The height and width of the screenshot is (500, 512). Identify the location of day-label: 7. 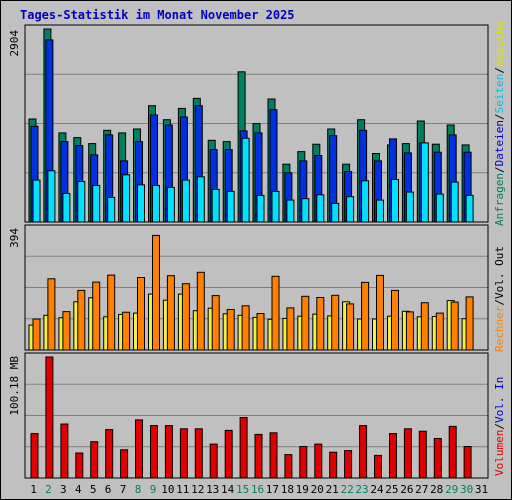
(123, 489).